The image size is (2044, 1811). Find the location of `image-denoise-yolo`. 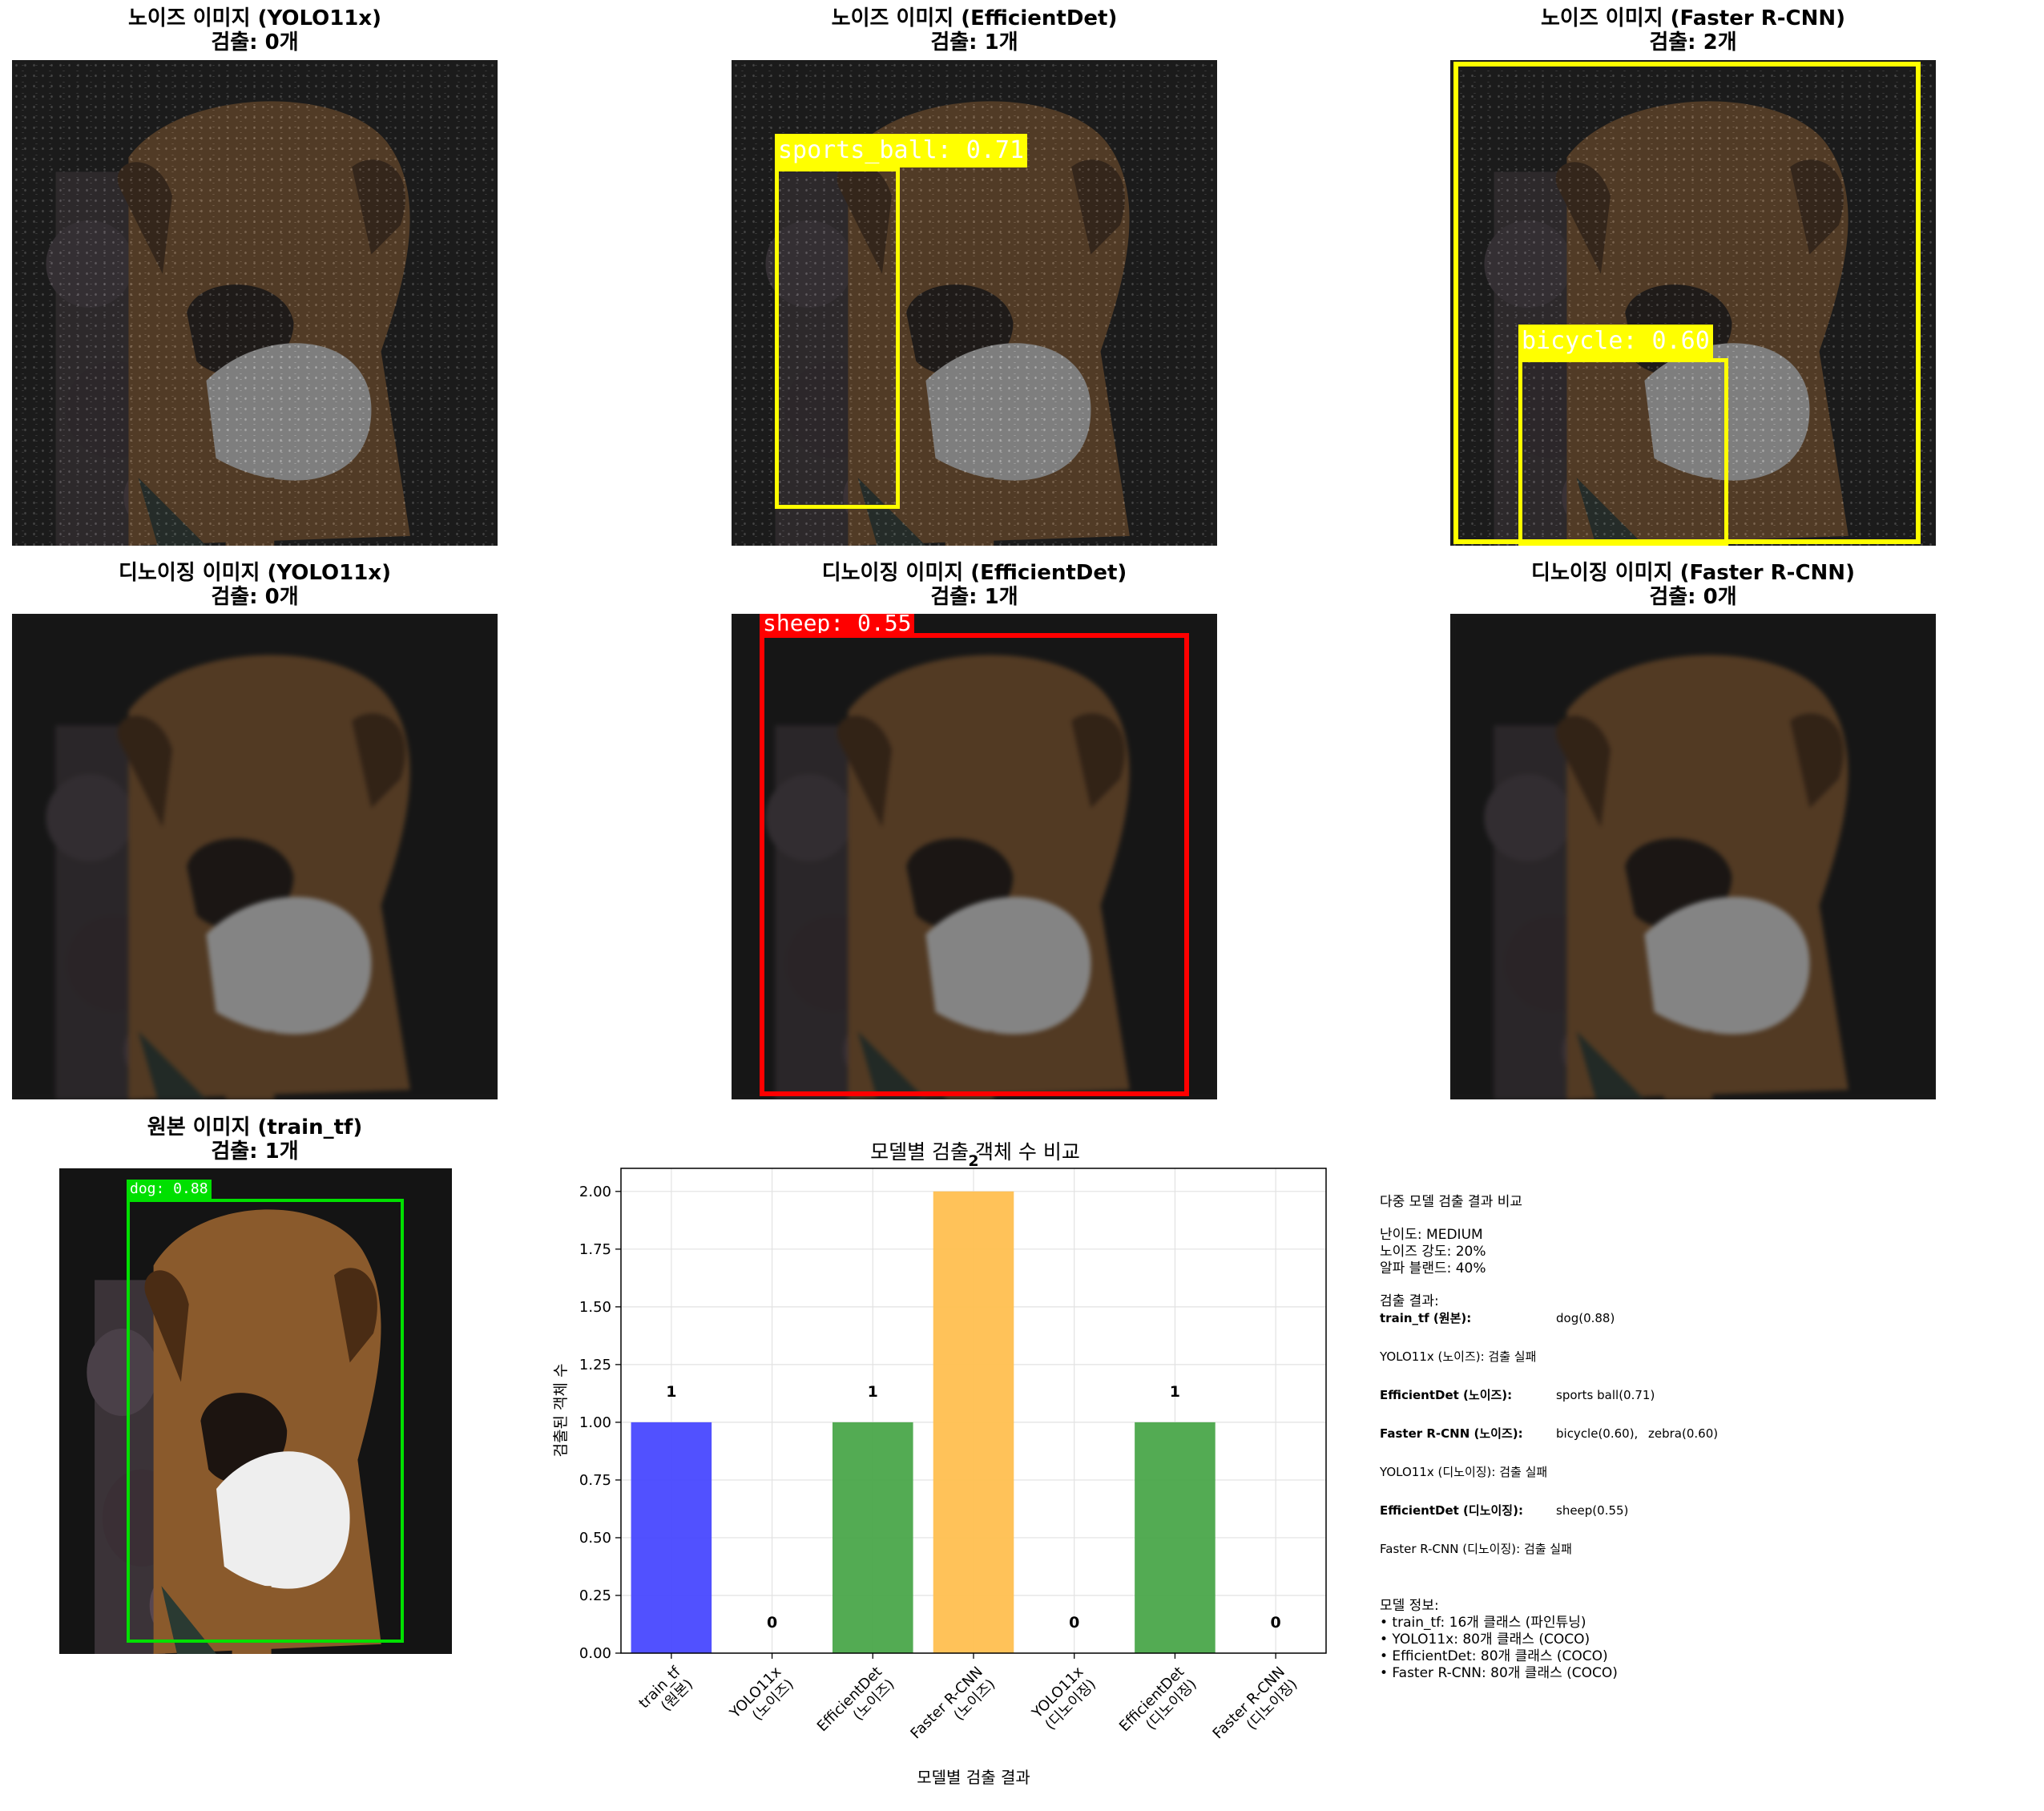

image-denoise-yolo is located at coordinates (255, 856).